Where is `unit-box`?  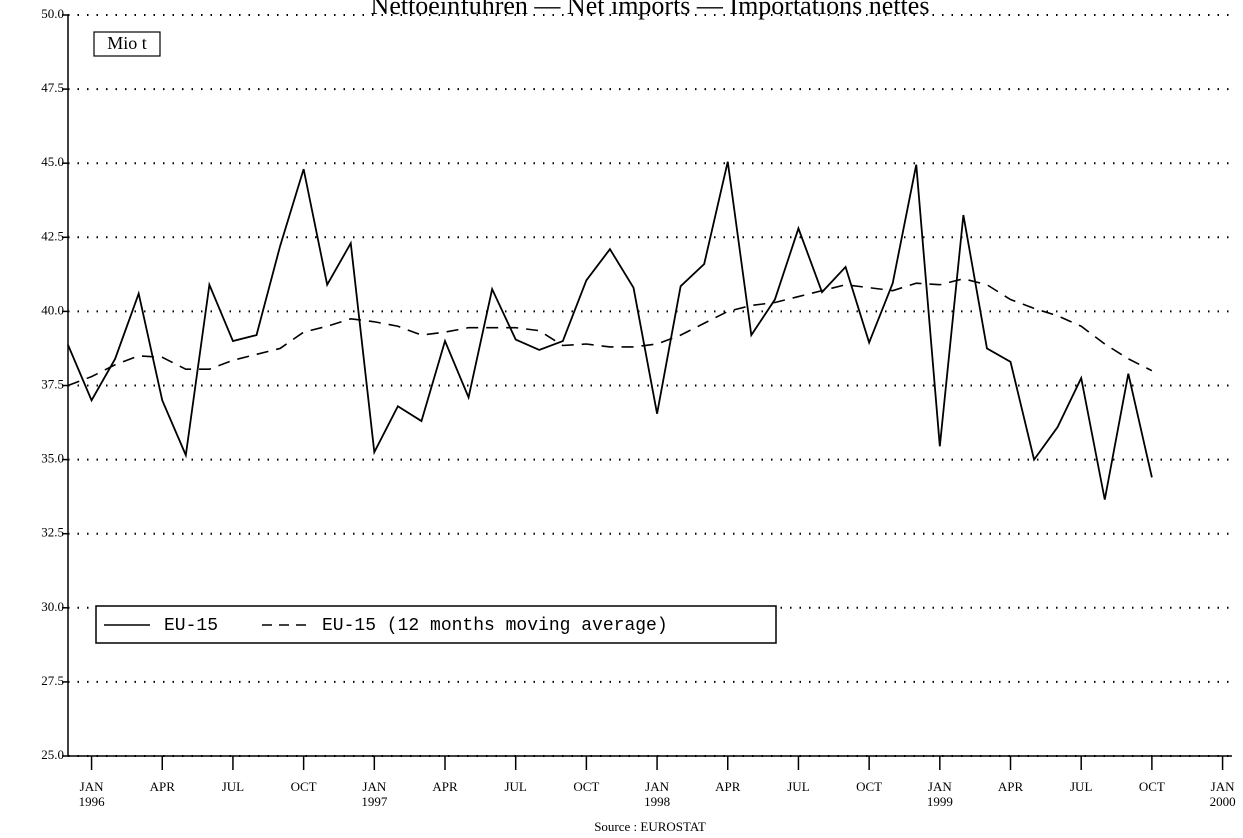 unit-box is located at coordinates (127, 44).